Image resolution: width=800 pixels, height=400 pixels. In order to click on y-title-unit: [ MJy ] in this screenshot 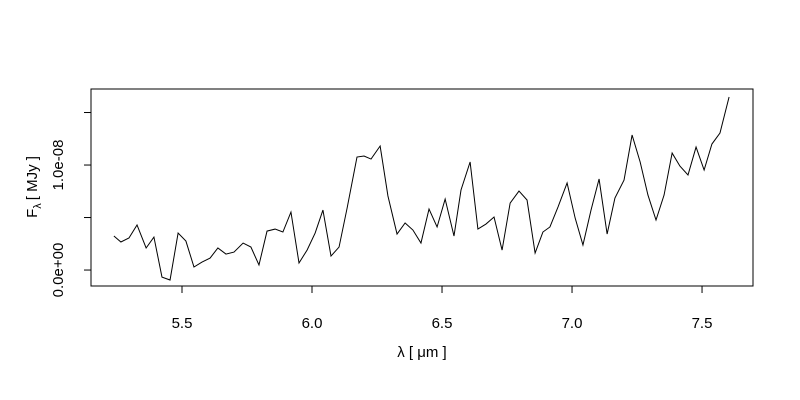, I will do `click(32, 178)`.